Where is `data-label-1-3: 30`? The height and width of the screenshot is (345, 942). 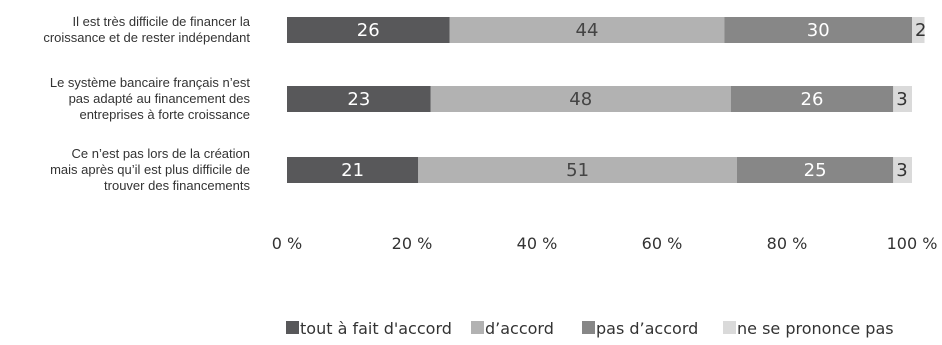 data-label-1-3: 30 is located at coordinates (818, 30).